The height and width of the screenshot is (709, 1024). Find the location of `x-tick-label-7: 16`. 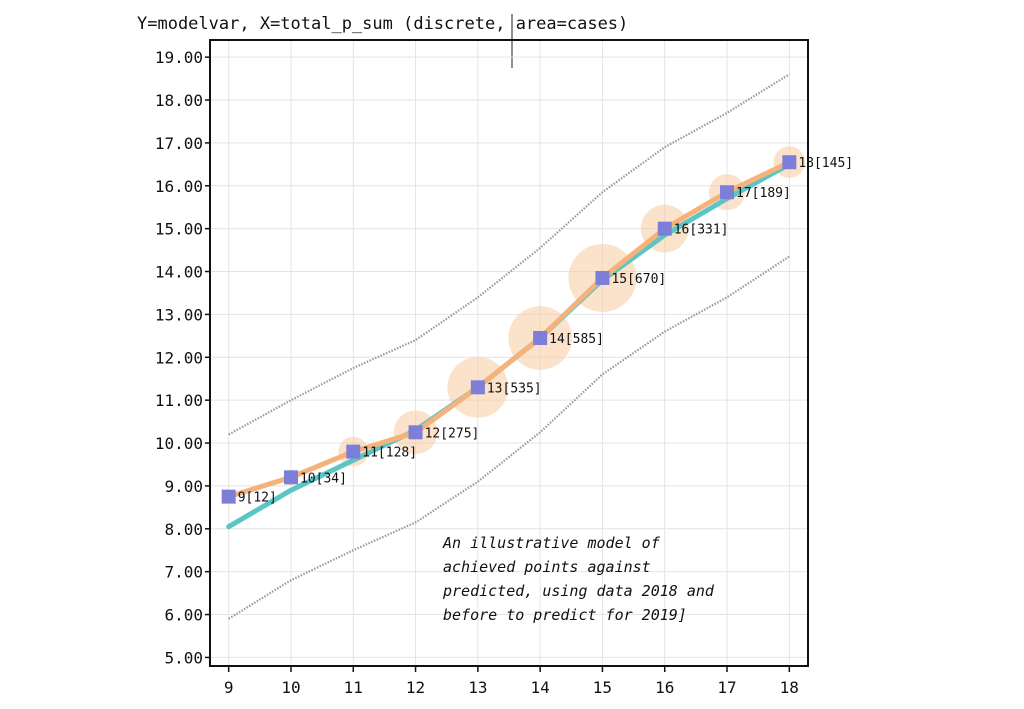

x-tick-label-7: 16 is located at coordinates (664, 687).